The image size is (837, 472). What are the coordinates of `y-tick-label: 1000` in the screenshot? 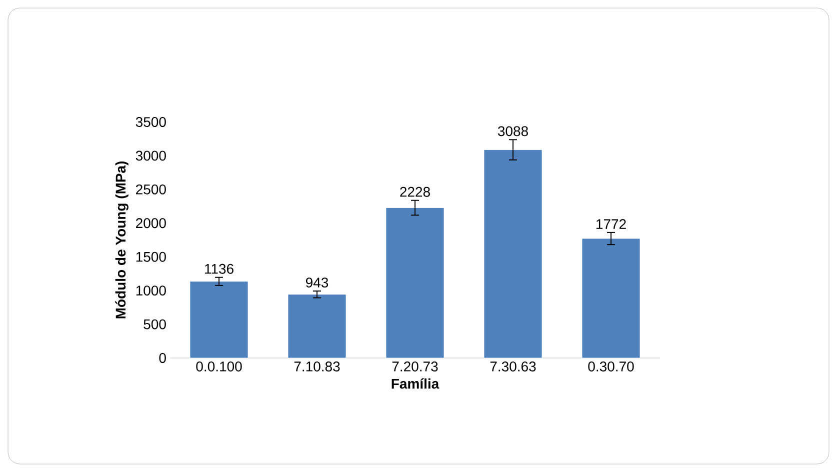 It's located at (151, 291).